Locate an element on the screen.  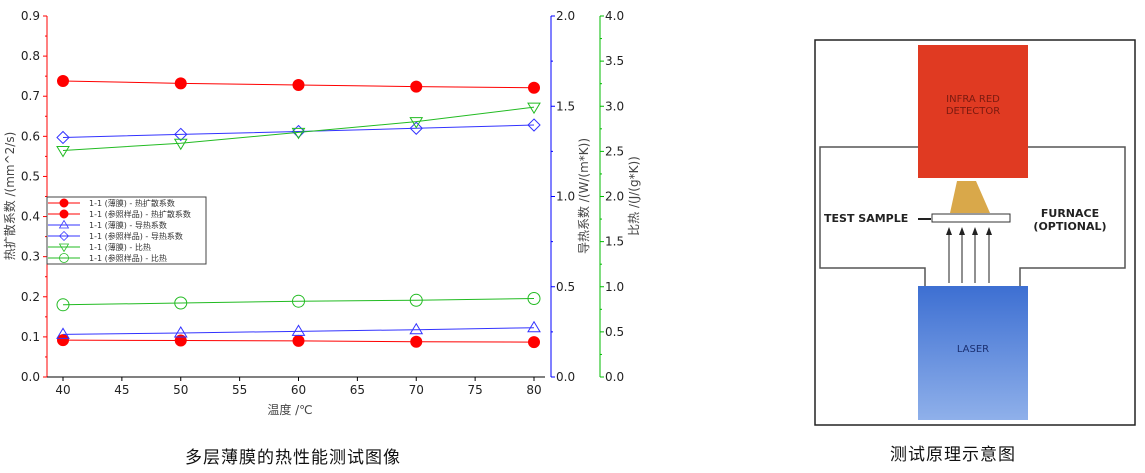
diagram-caption: 测试原理示意图 is located at coordinates (953, 455).